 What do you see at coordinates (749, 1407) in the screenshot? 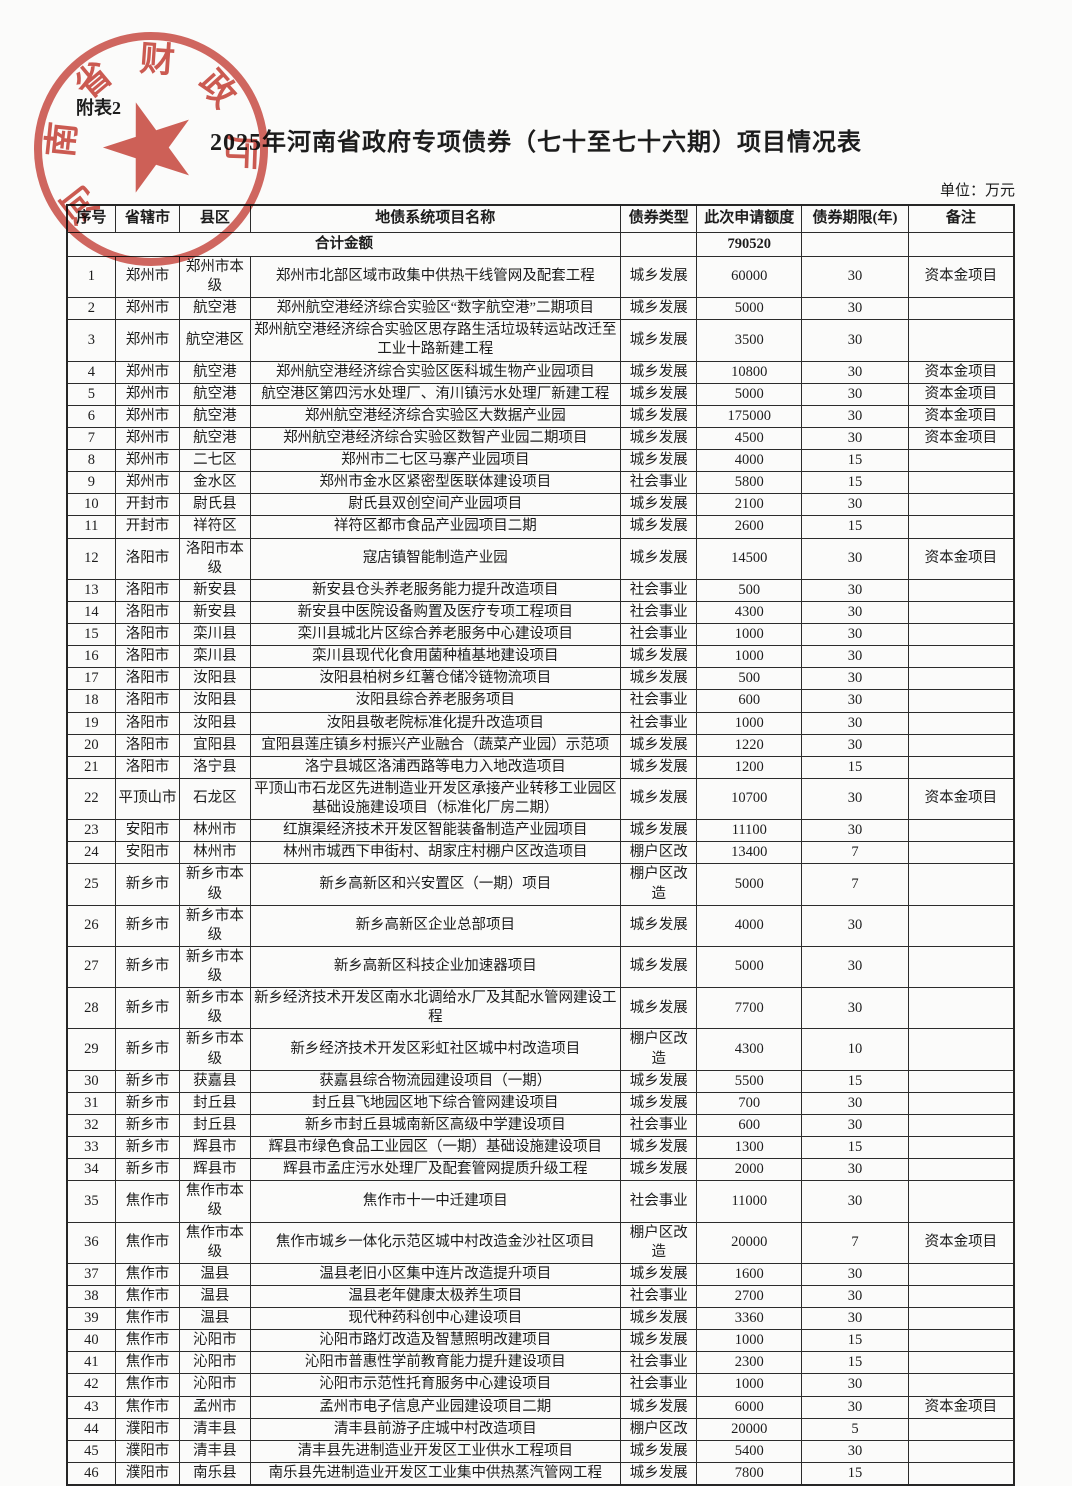
I see `cell-amount: 6000` at bounding box center [749, 1407].